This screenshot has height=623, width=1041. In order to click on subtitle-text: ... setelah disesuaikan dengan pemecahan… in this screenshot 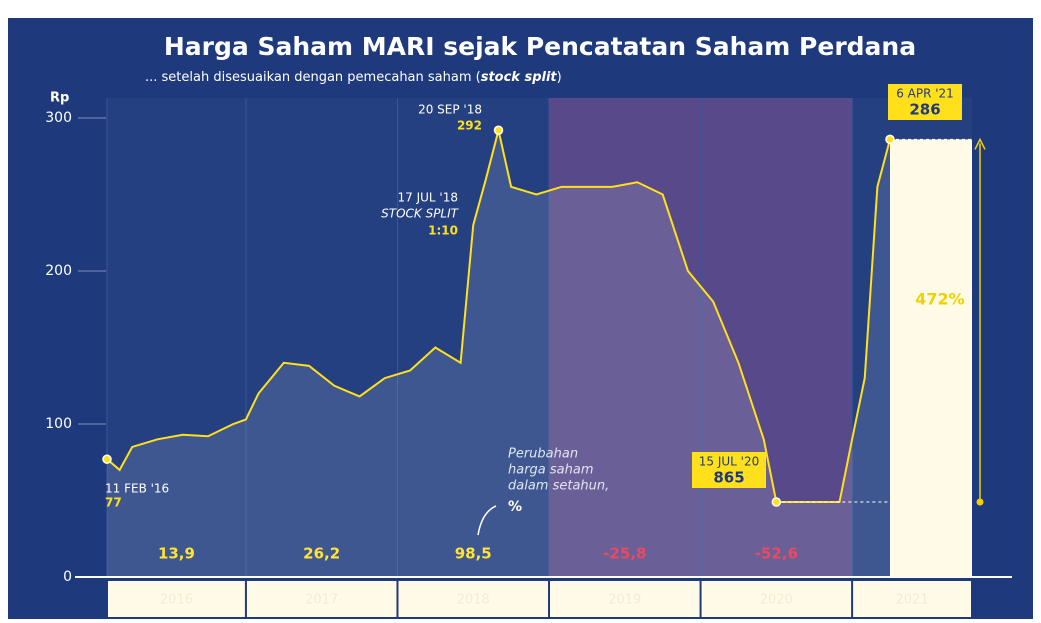, I will do `click(313, 77)`.